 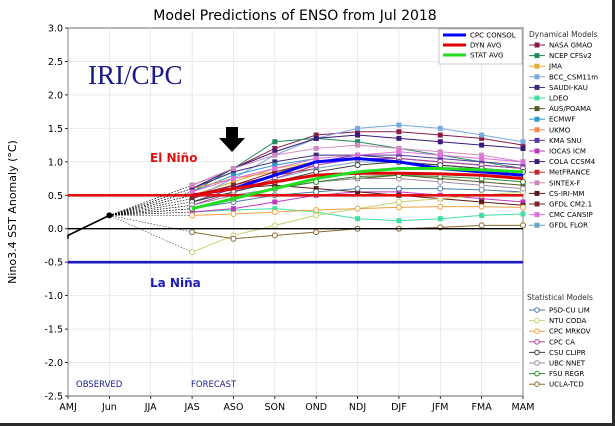 I want to click on legend-label: CMC CANSIP, so click(x=571, y=215).